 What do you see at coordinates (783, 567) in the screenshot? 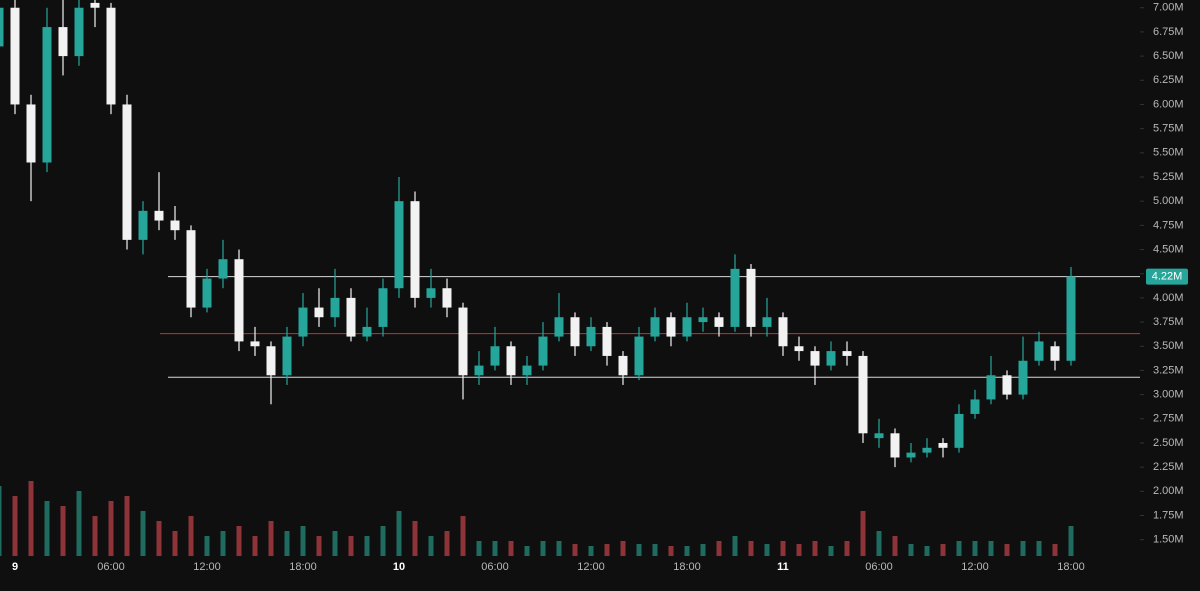
I see `x-tick-label: 11` at bounding box center [783, 567].